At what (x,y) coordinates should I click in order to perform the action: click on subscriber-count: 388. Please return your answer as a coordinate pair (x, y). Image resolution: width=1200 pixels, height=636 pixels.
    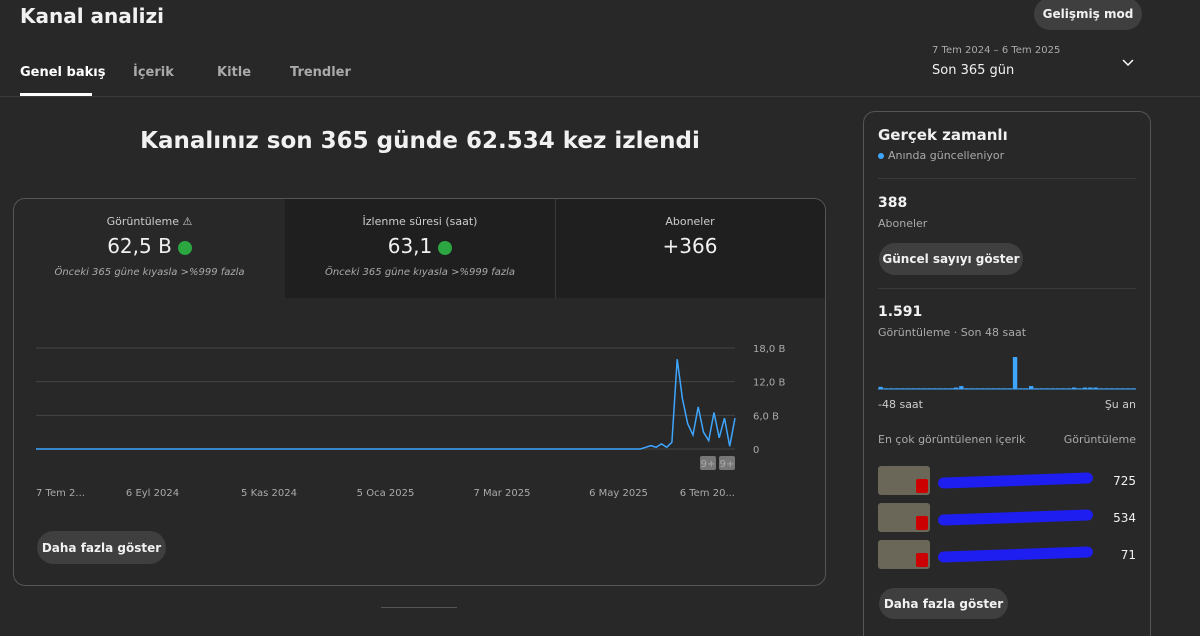
    Looking at the image, I should click on (893, 203).